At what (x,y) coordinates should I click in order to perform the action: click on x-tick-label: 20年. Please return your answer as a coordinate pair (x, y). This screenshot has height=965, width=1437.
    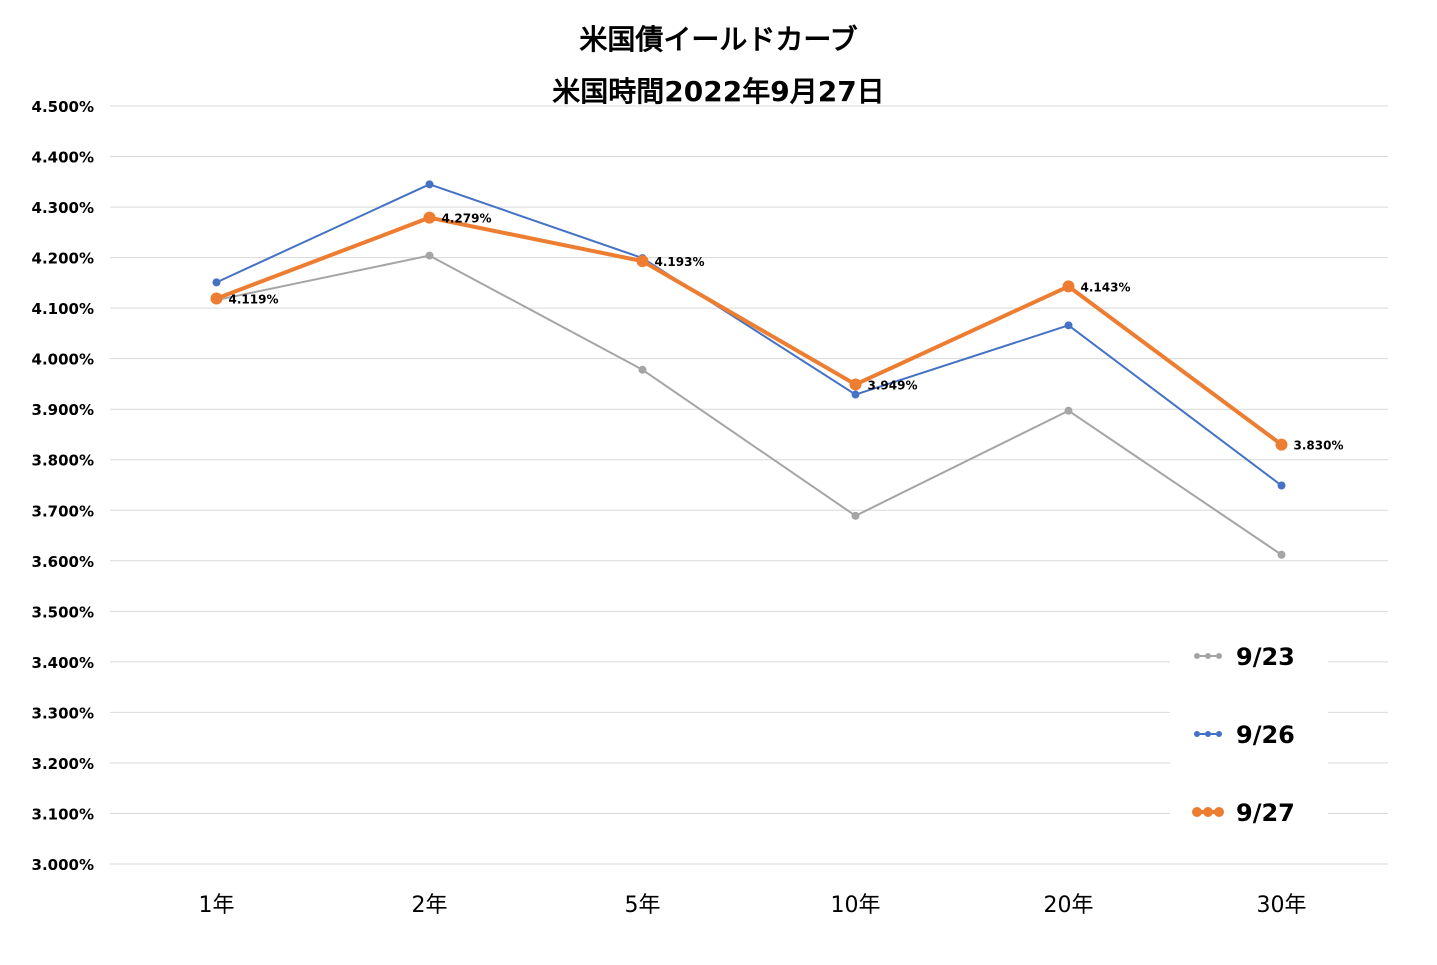
    Looking at the image, I should click on (1069, 905).